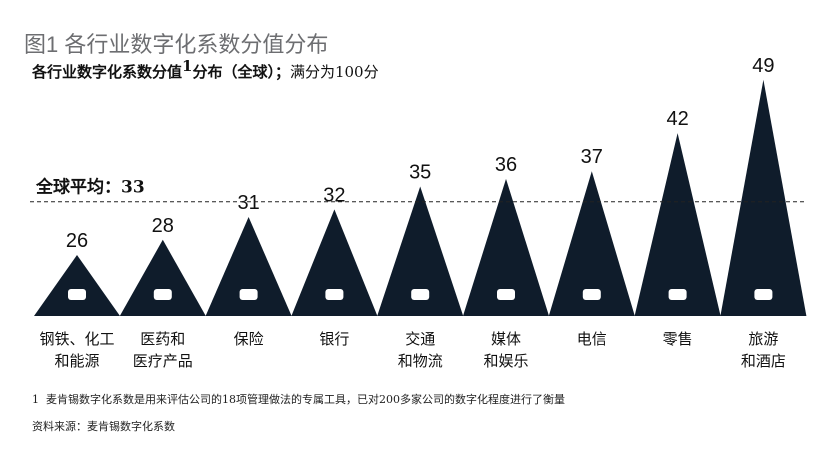 Image resolution: width=835 pixels, height=461 pixels. Describe the element at coordinates (506, 339) in the screenshot. I see `category-label: 媒体` at that location.